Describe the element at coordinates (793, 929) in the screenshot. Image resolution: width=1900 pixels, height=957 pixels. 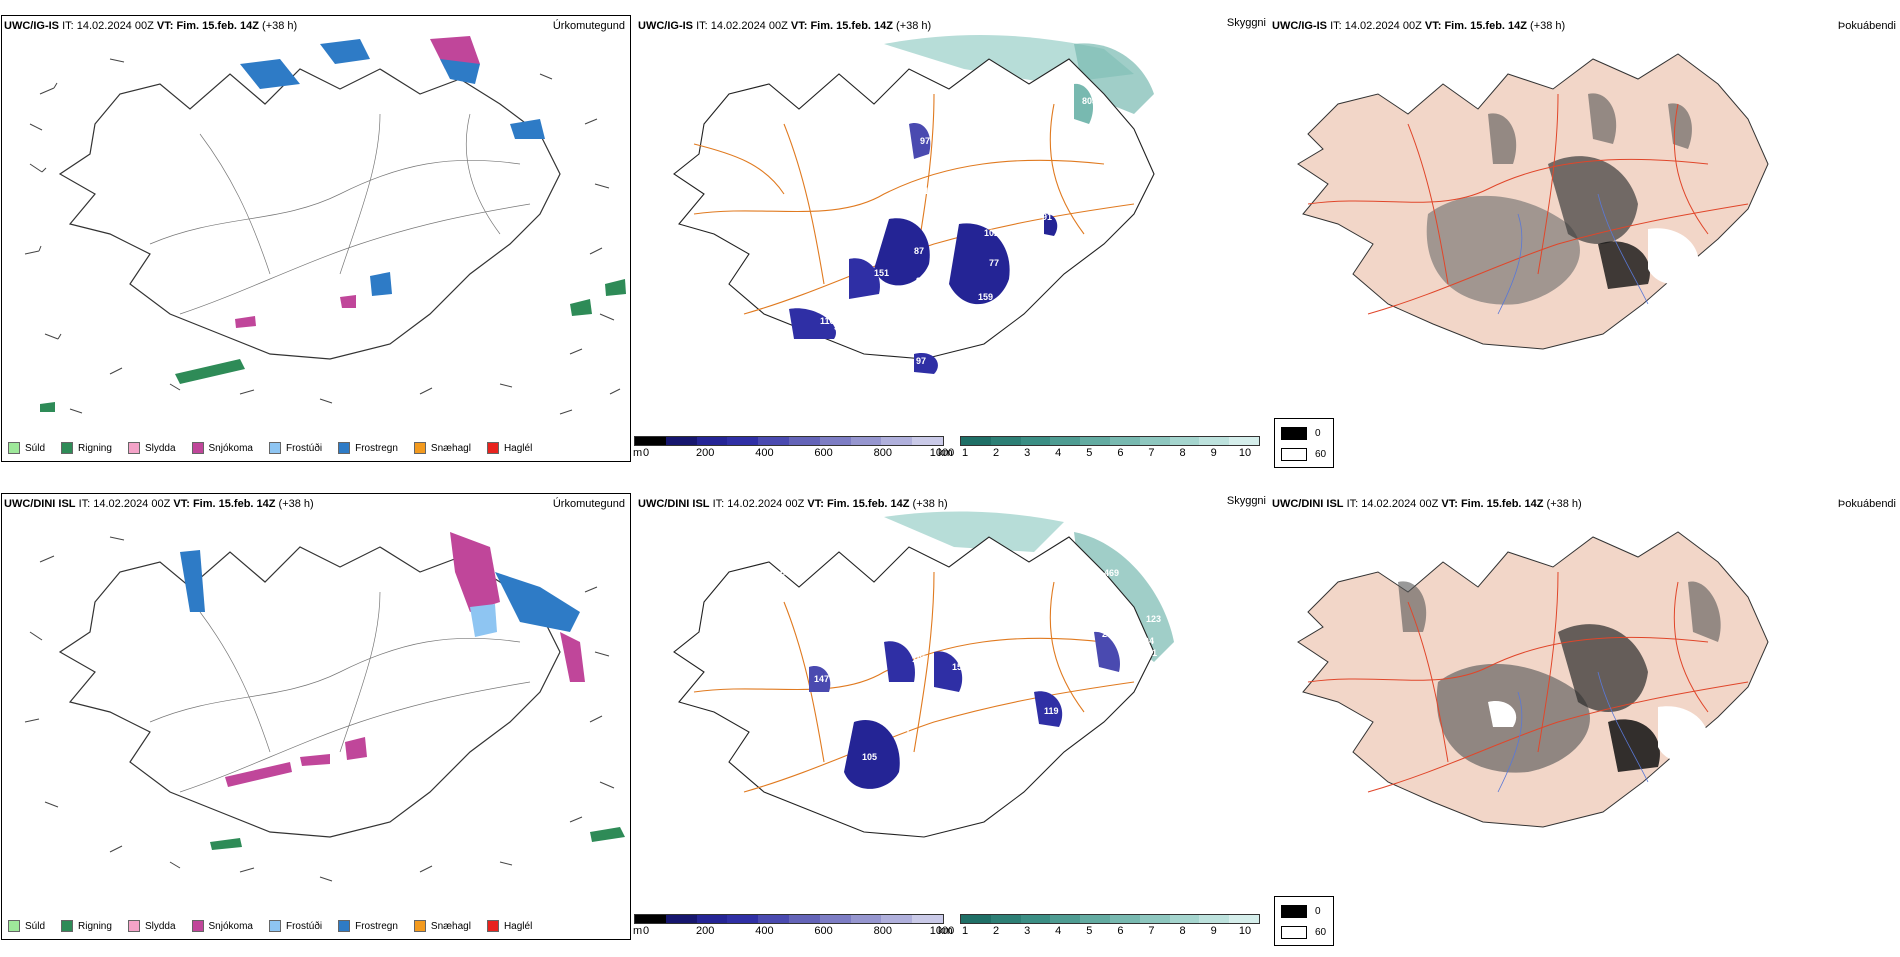
I see `height-colorbar: m 0 200 400 600 800 1000` at that location.